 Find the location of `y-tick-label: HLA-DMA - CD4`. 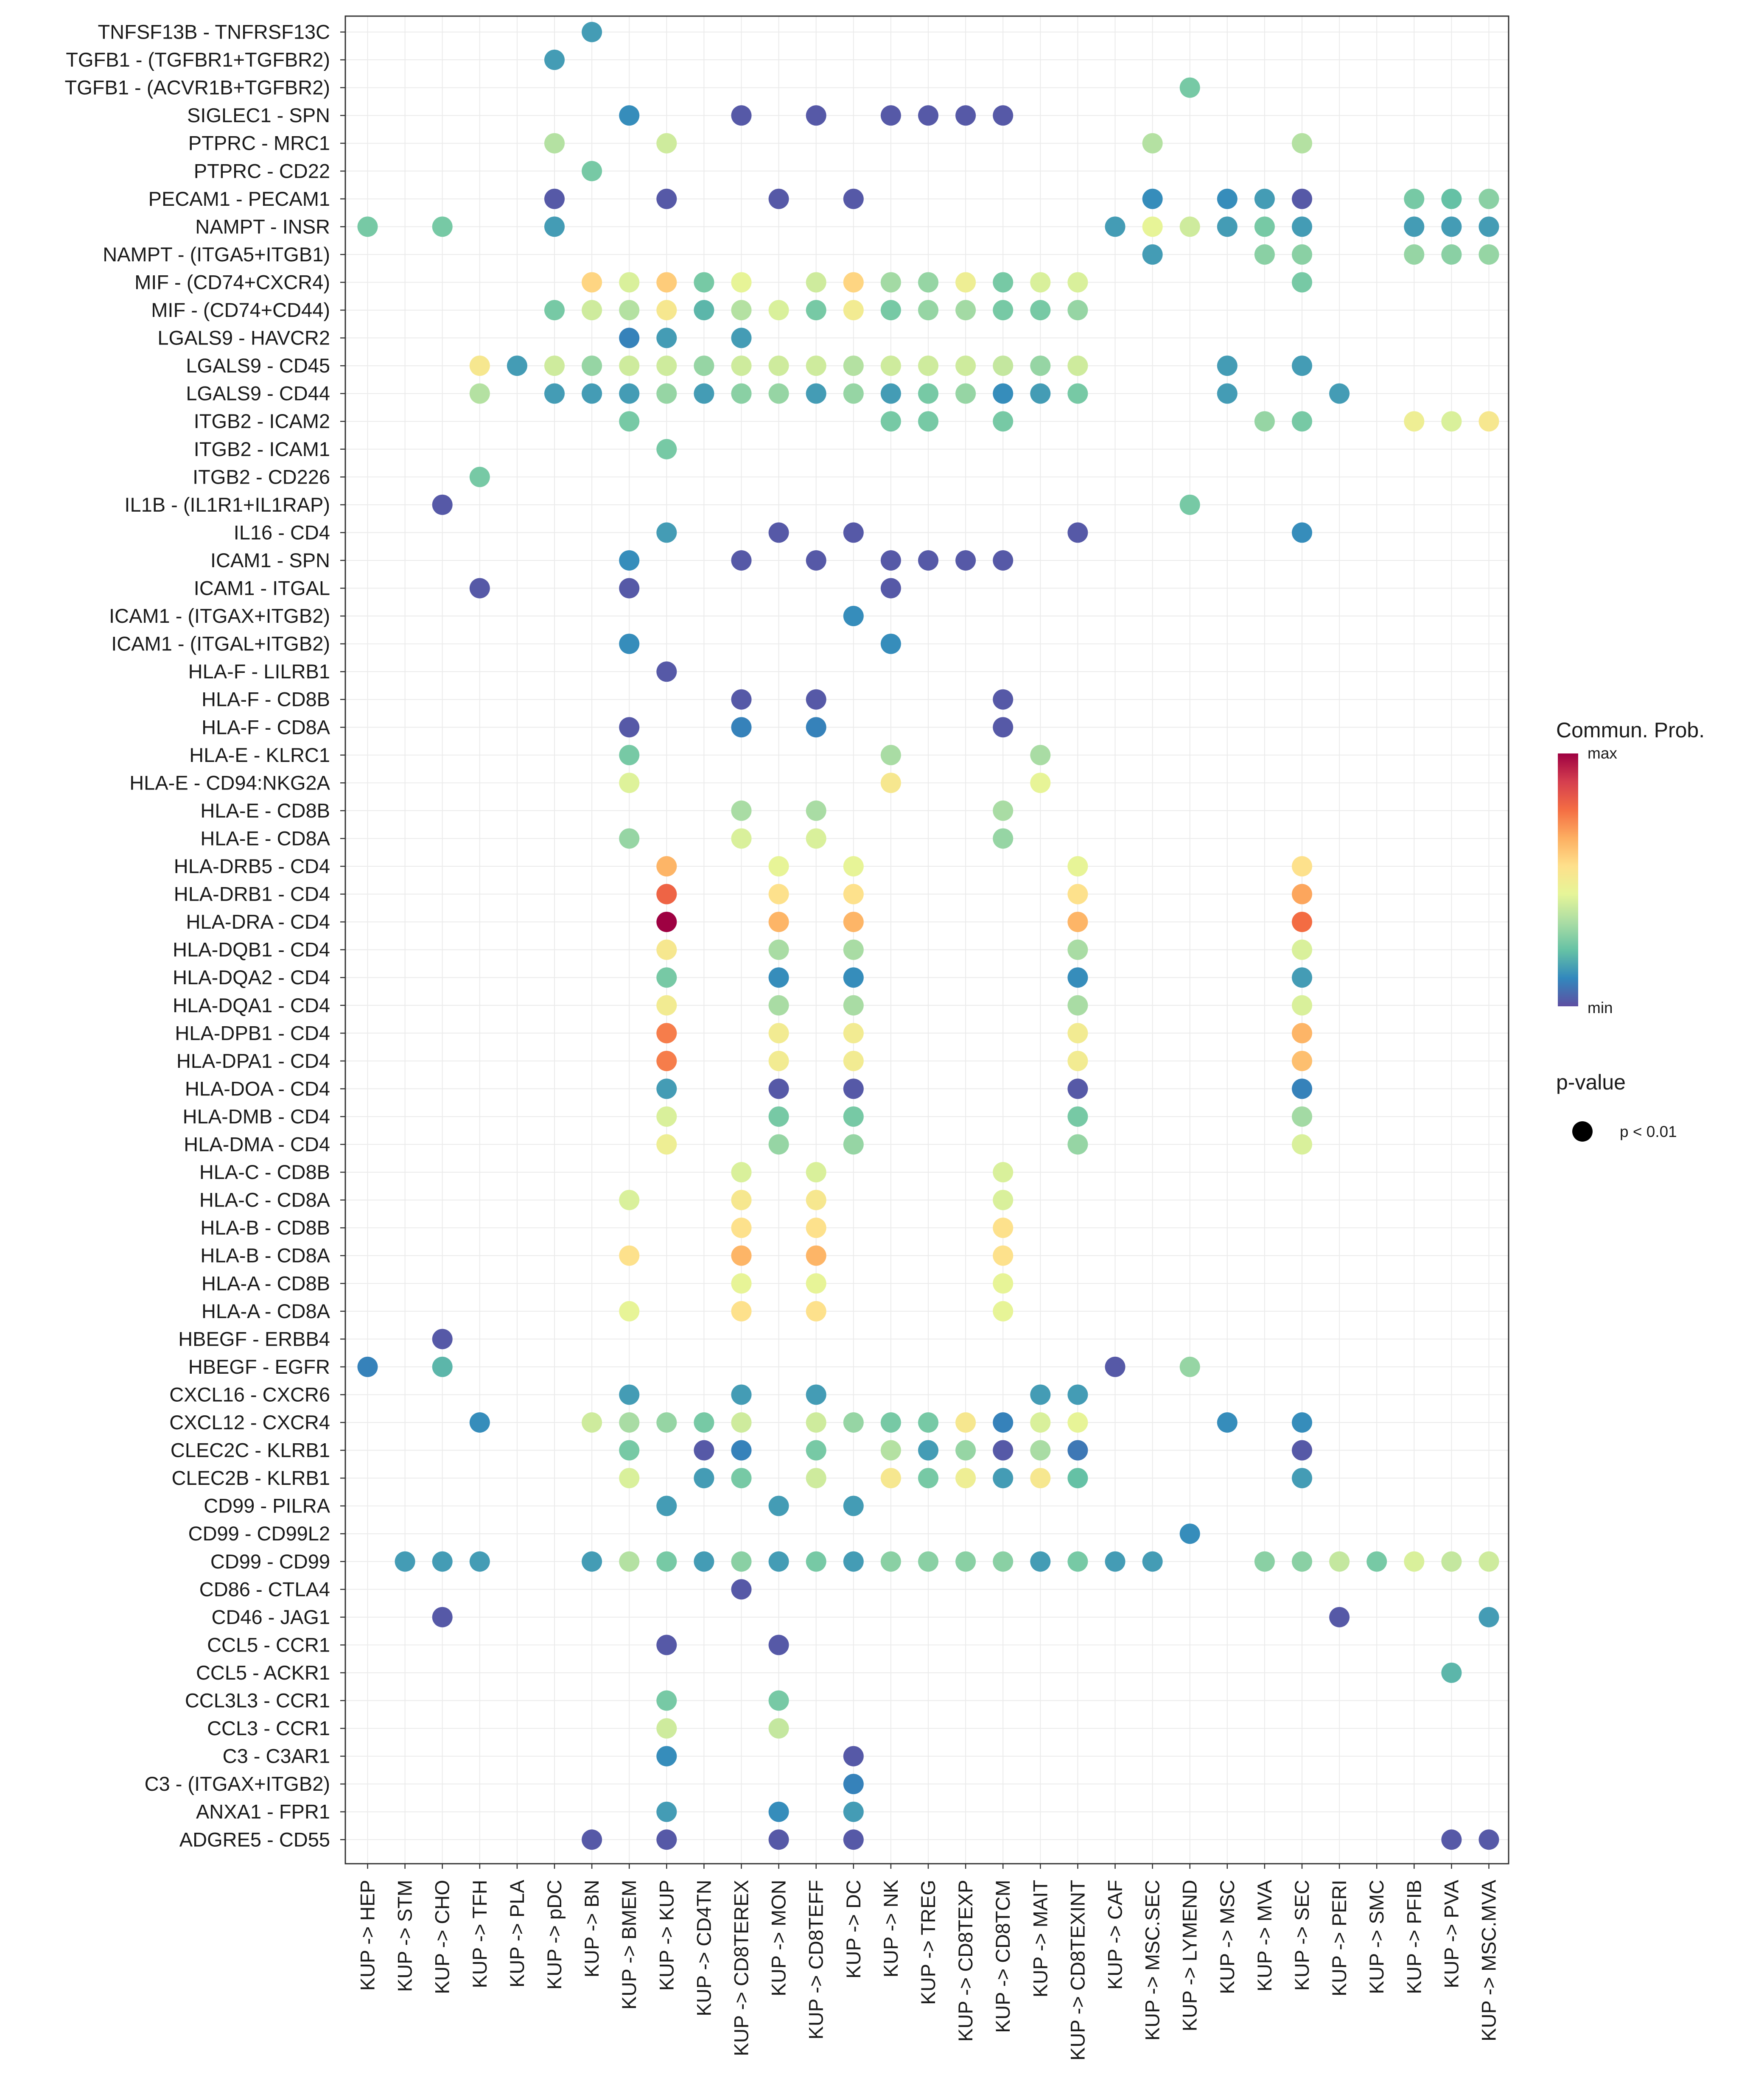

y-tick-label: HLA-DMA - CD4 is located at coordinates (257, 1144).